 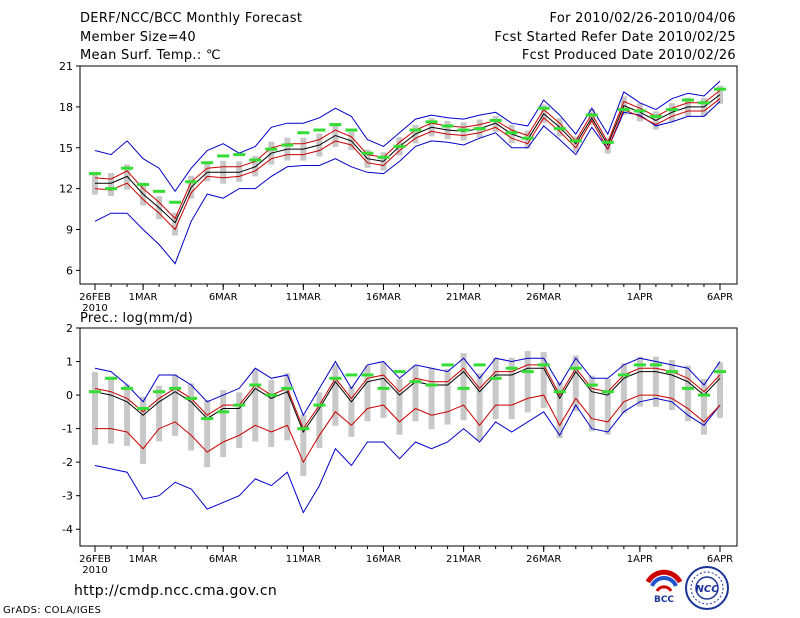 I want to click on y-tick-label: -3, so click(x=67, y=496).